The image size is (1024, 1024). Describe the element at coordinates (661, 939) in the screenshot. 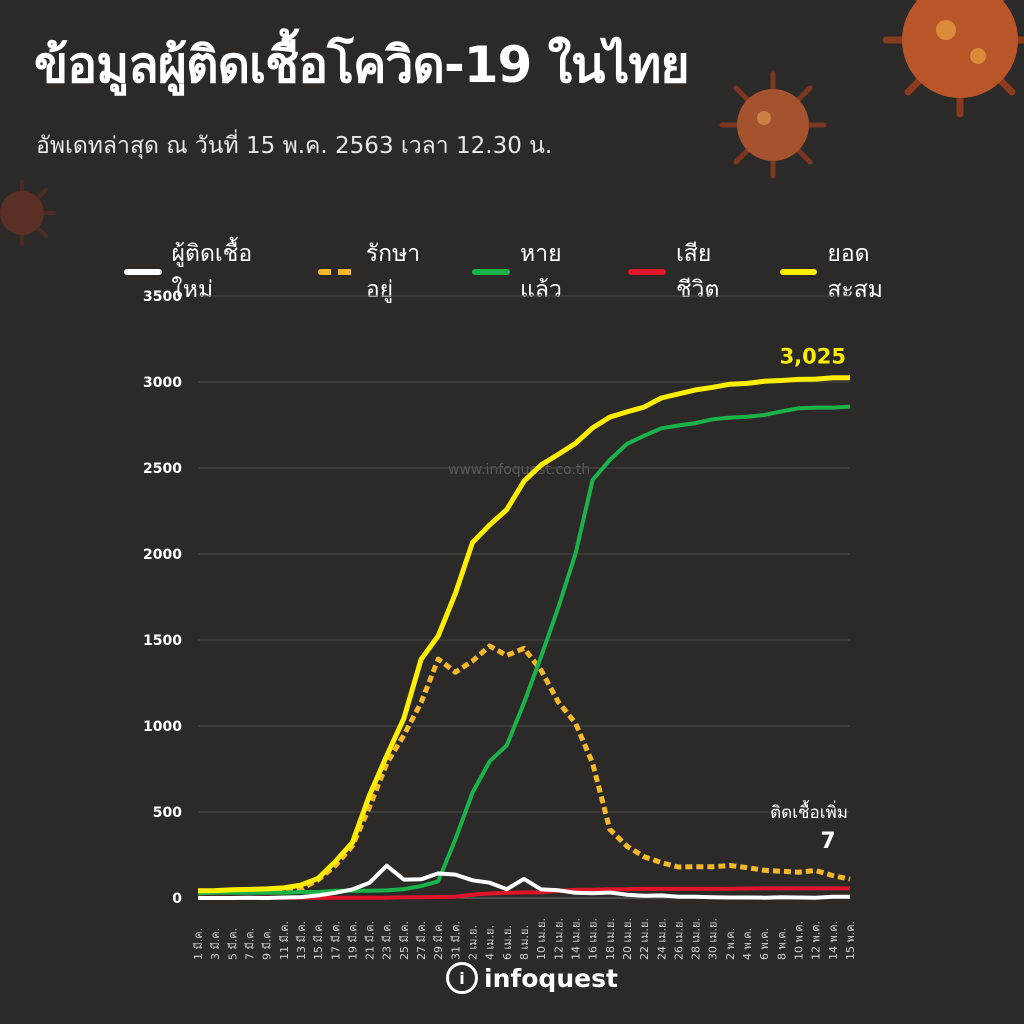

I see `x-tick-label: 24 เม.ย.` at that location.